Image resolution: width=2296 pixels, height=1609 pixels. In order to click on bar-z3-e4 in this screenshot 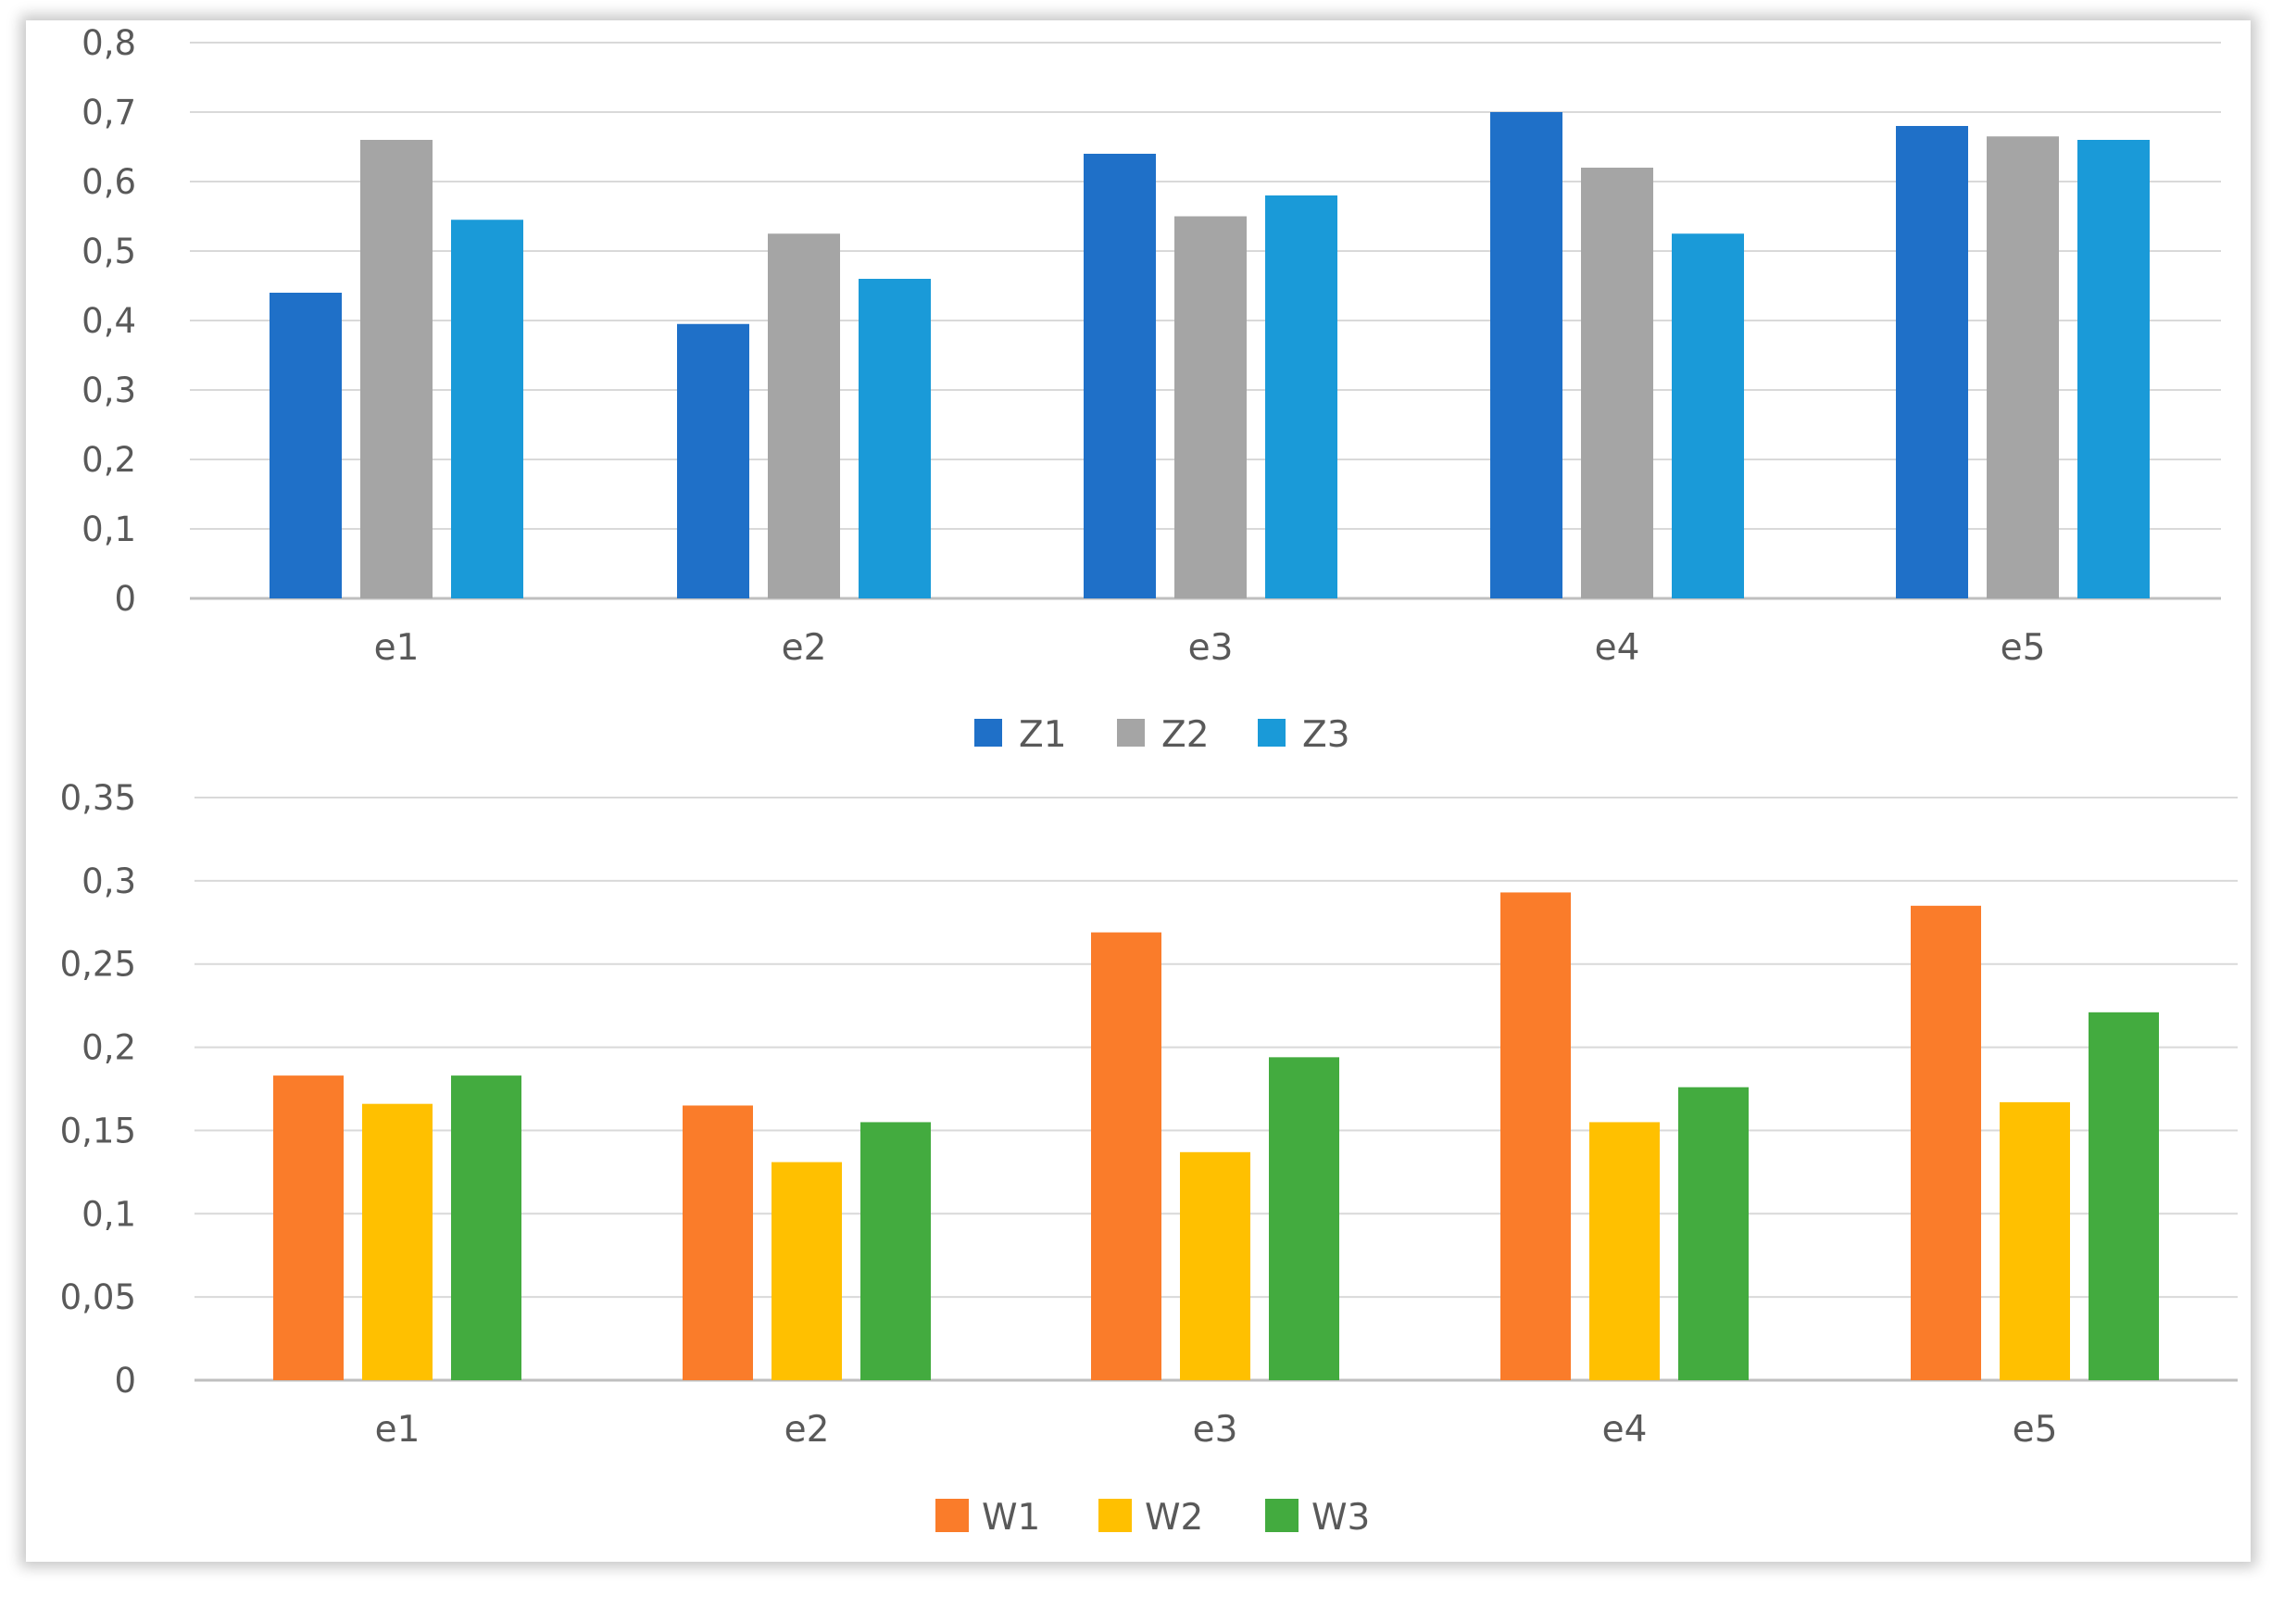, I will do `click(1708, 415)`.